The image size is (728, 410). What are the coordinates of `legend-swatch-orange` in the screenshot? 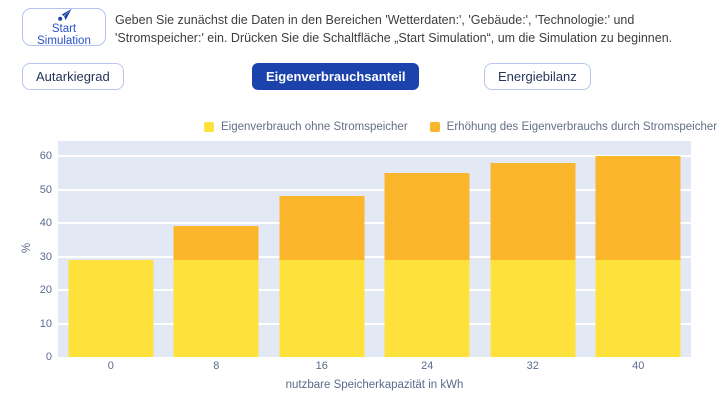 It's located at (434, 127).